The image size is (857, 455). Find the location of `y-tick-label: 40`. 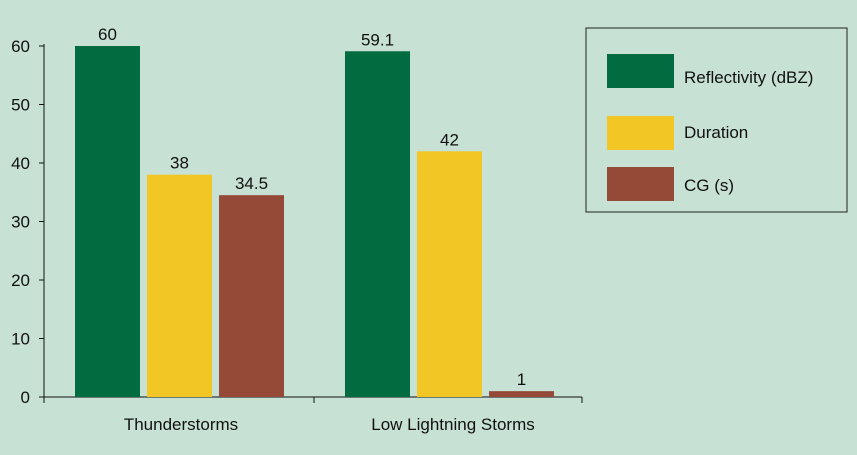

y-tick-label: 40 is located at coordinates (20, 163).